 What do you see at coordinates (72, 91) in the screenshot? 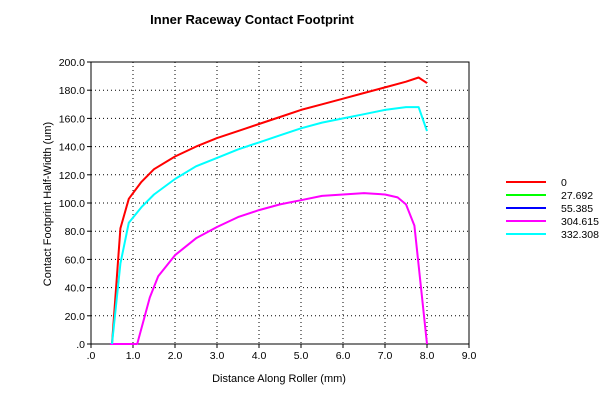
I see `y-tick-label: 180.0` at bounding box center [72, 91].